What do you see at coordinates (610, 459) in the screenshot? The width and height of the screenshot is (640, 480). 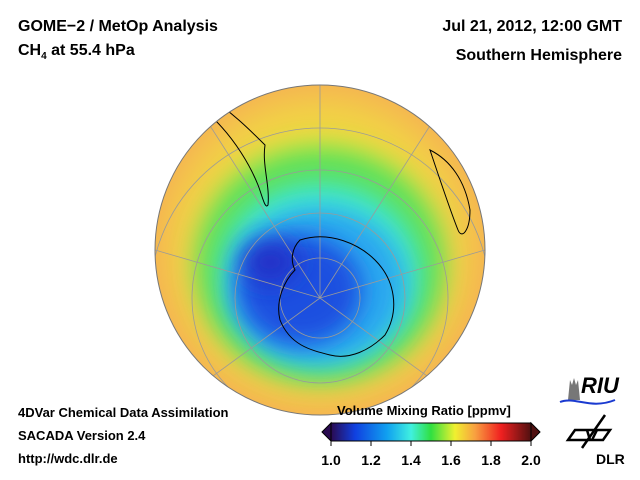 I see `dlr-logo-text: DLR` at bounding box center [610, 459].